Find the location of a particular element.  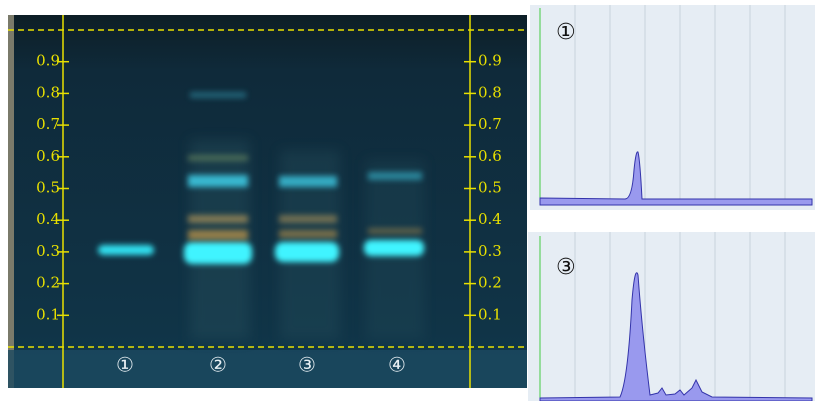

panel-label: ① is located at coordinates (566, 32).